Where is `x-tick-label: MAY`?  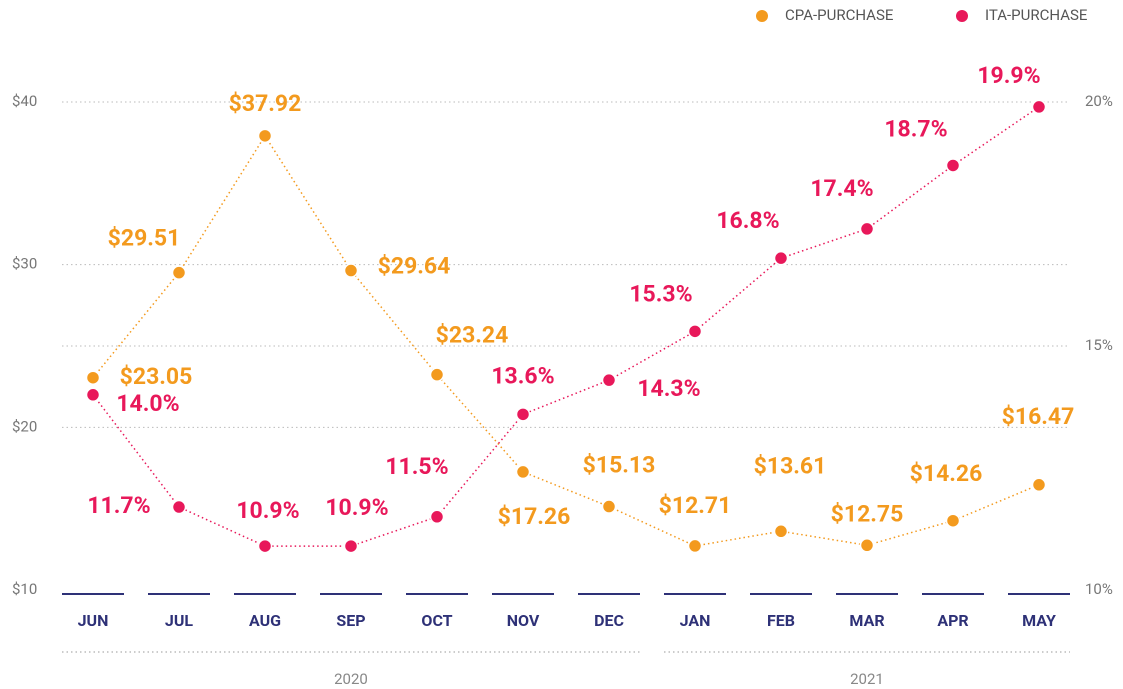
x-tick-label: MAY is located at coordinates (1039, 620).